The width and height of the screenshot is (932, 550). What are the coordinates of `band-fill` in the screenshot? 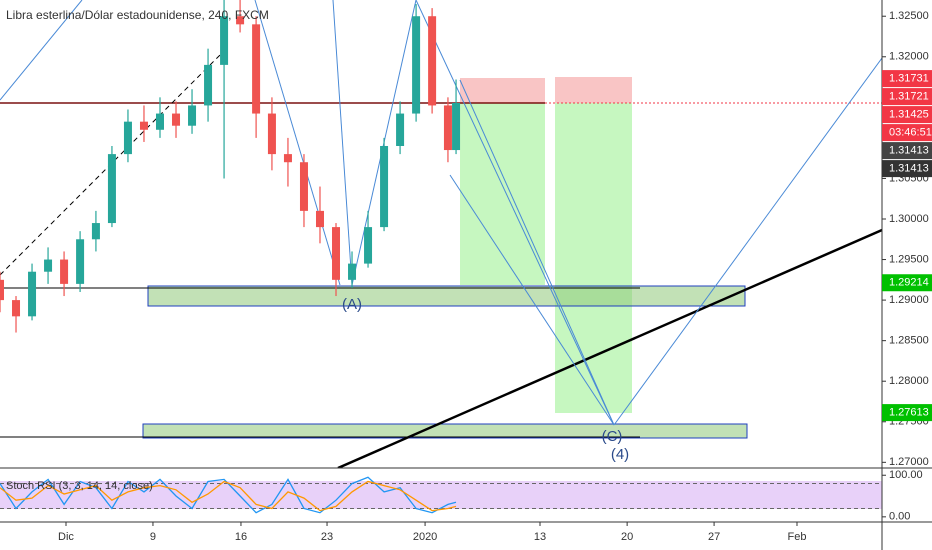 It's located at (441, 495).